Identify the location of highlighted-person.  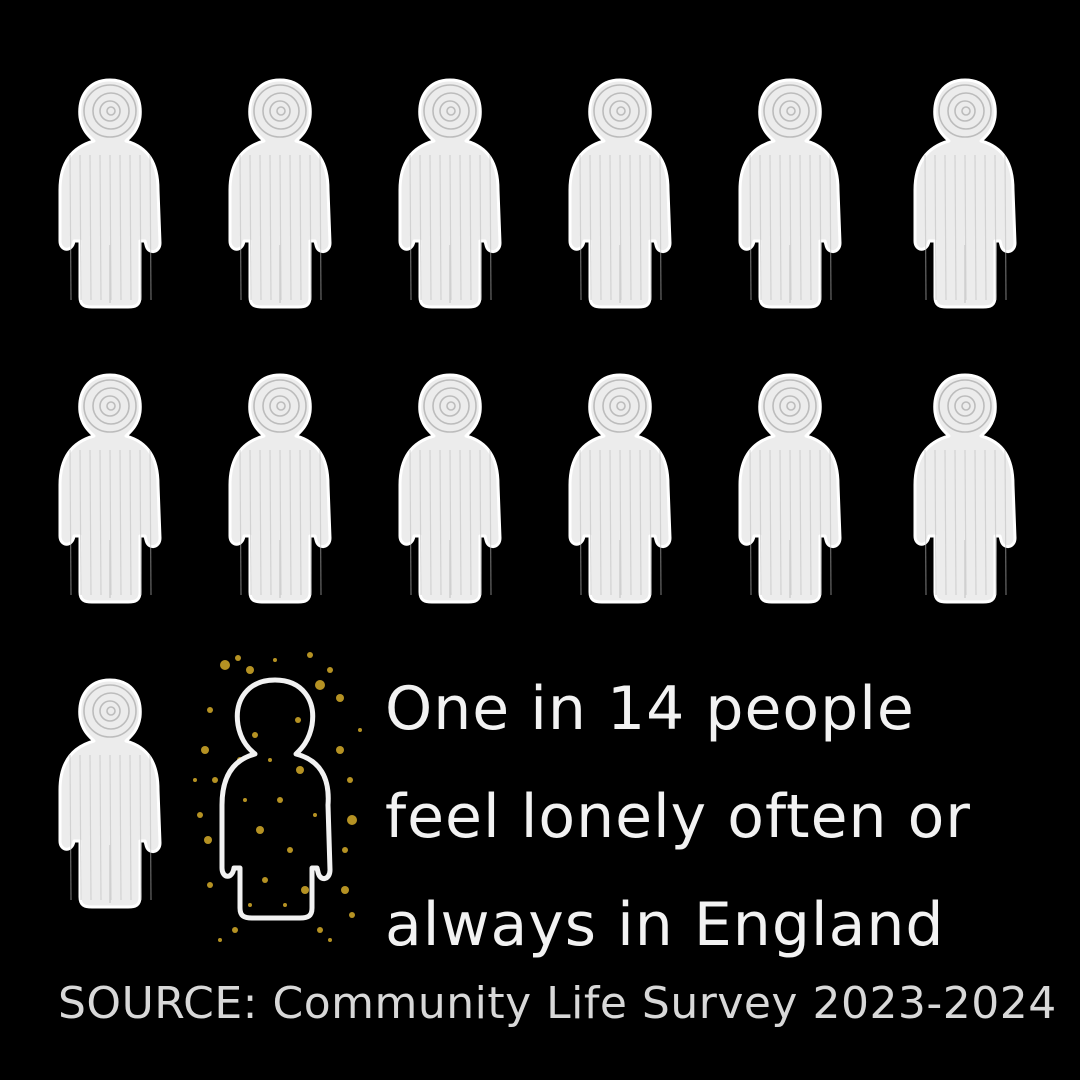
(275, 795).